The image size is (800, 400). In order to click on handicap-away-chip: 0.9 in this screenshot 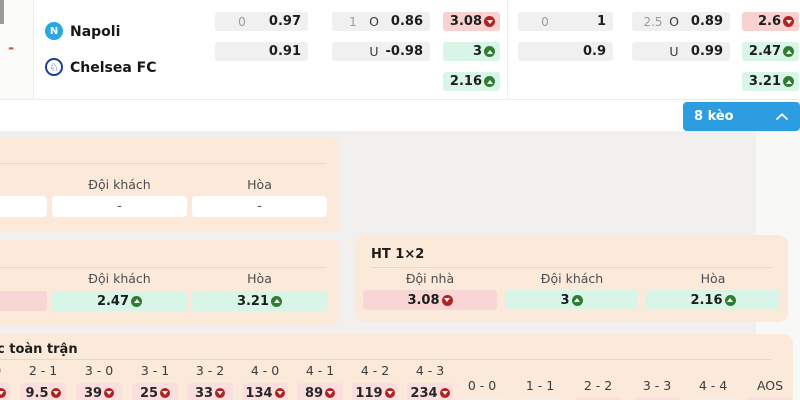, I will do `click(565, 51)`.